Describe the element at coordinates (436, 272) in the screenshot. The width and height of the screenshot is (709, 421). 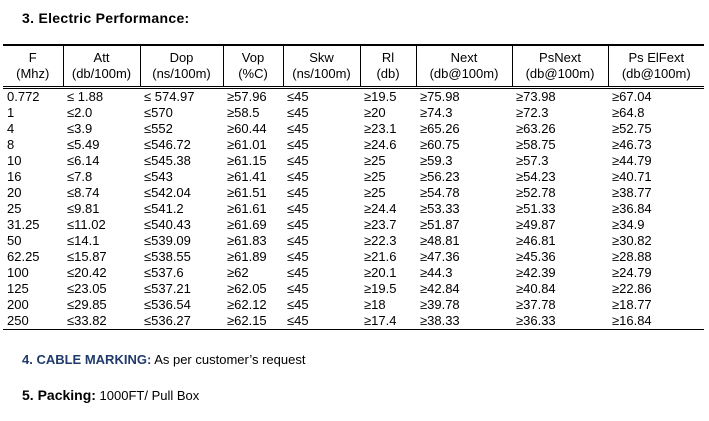
I see `table-cell: ≥44.3` at that location.